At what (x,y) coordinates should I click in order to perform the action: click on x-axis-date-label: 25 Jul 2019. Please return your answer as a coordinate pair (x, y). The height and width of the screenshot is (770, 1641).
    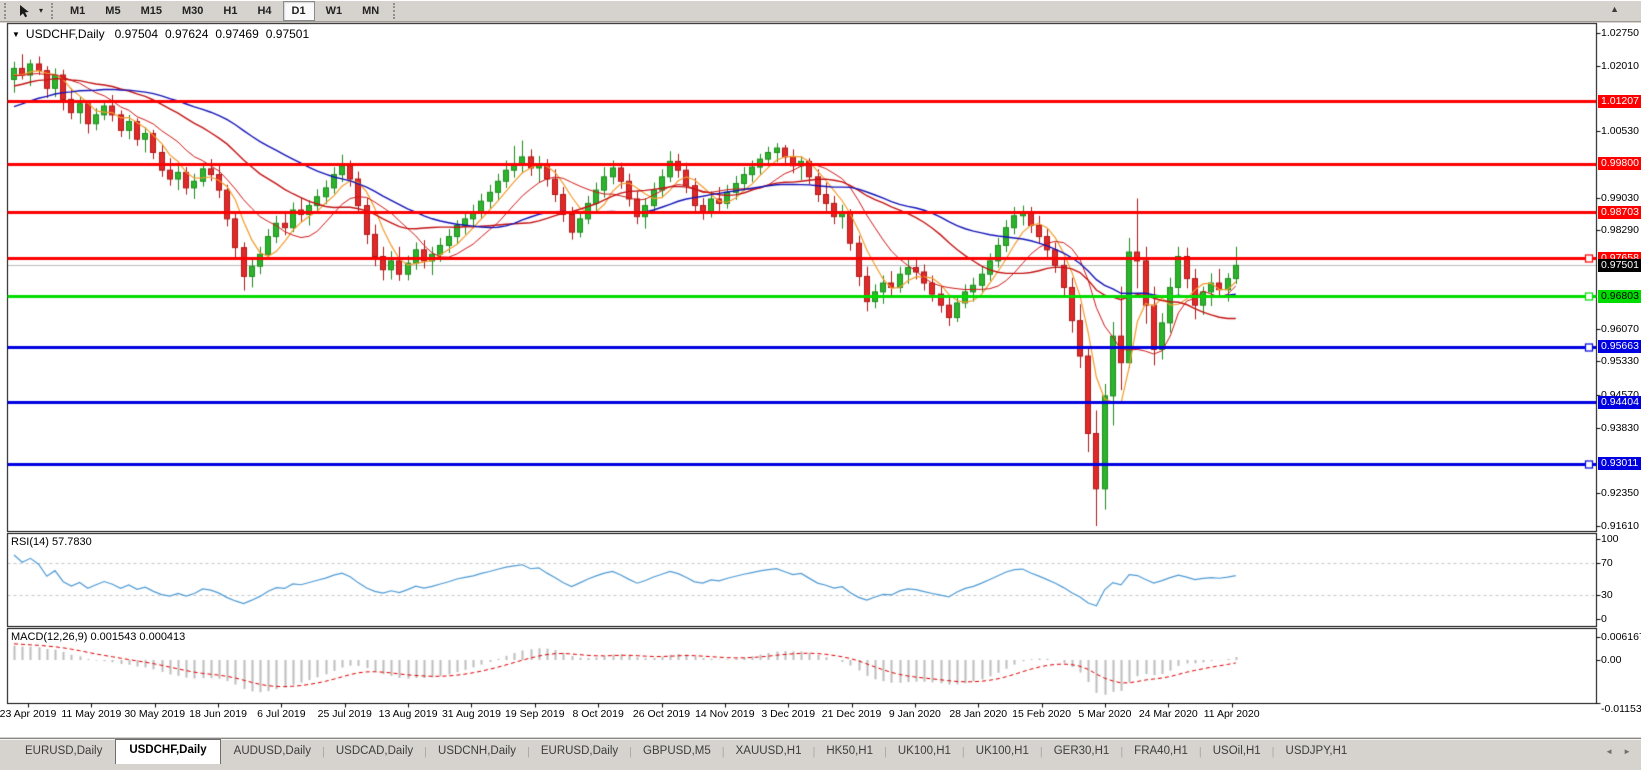
    Looking at the image, I should click on (344, 714).